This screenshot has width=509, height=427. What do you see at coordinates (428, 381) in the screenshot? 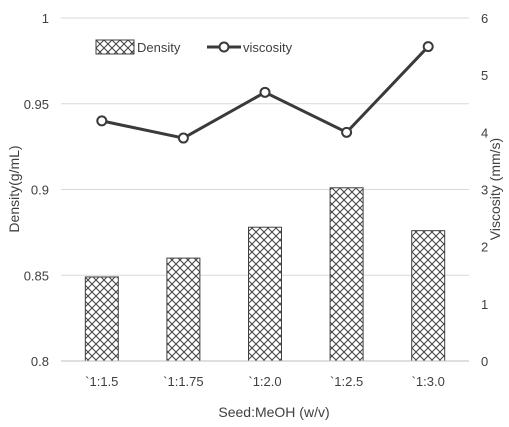
I see `x-tick-label: `1:3.0` at bounding box center [428, 381].